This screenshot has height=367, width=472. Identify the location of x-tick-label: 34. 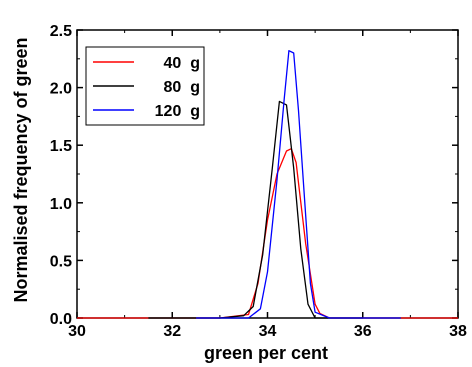
(268, 331).